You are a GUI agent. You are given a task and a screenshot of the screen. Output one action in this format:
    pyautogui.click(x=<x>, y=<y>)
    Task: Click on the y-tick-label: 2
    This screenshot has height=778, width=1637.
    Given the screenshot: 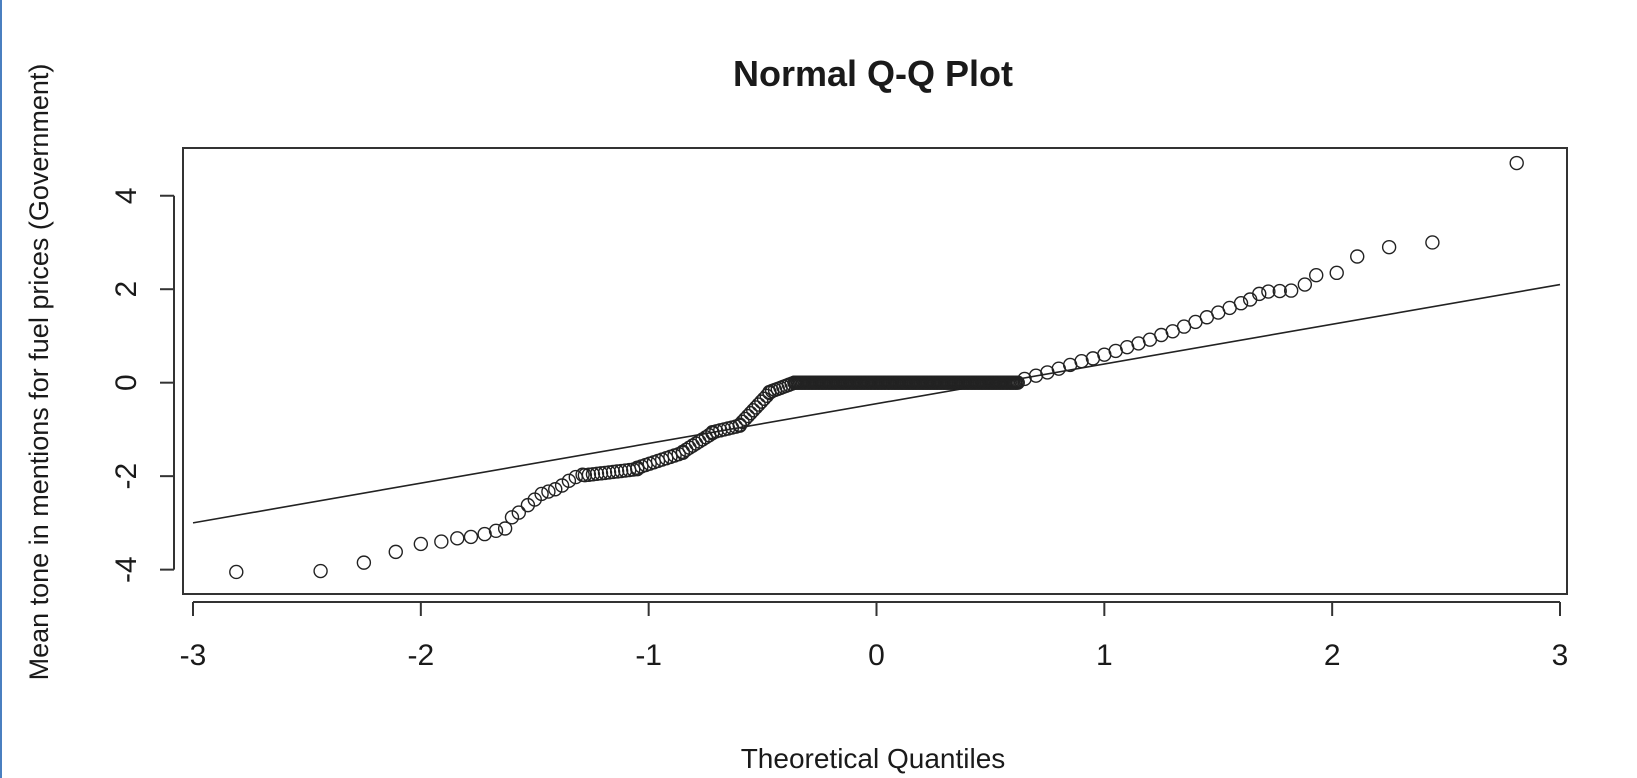 What is the action you would take?
    pyautogui.click(x=126, y=289)
    